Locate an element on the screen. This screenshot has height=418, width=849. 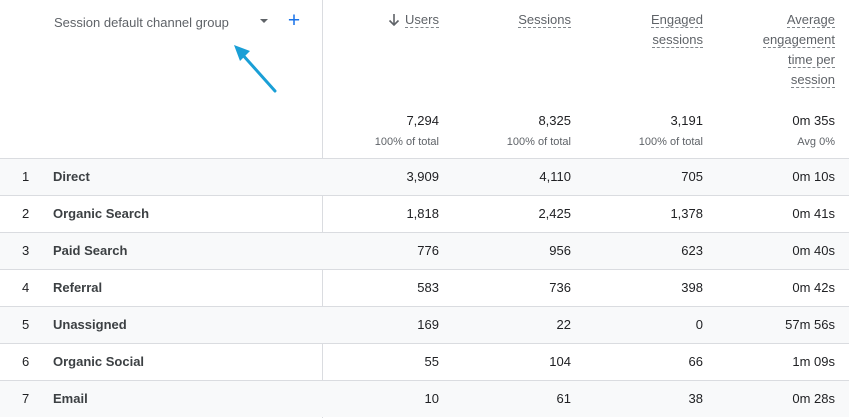
column-header-label-line: time per is located at coordinates (811, 60).